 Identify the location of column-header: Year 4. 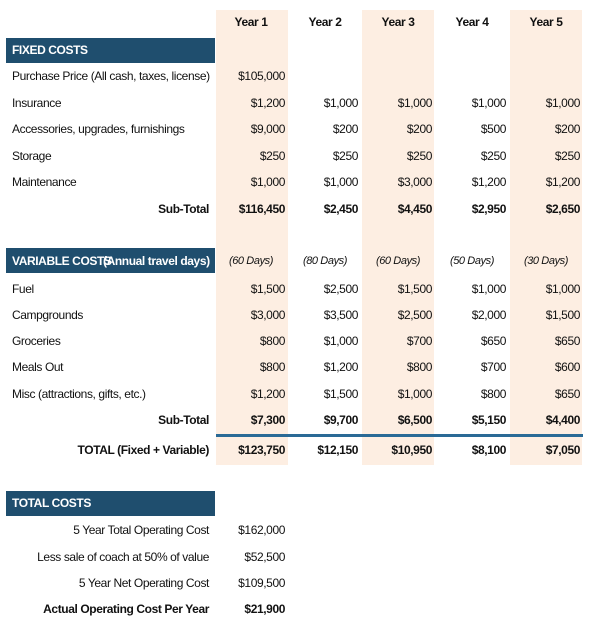
(472, 22).